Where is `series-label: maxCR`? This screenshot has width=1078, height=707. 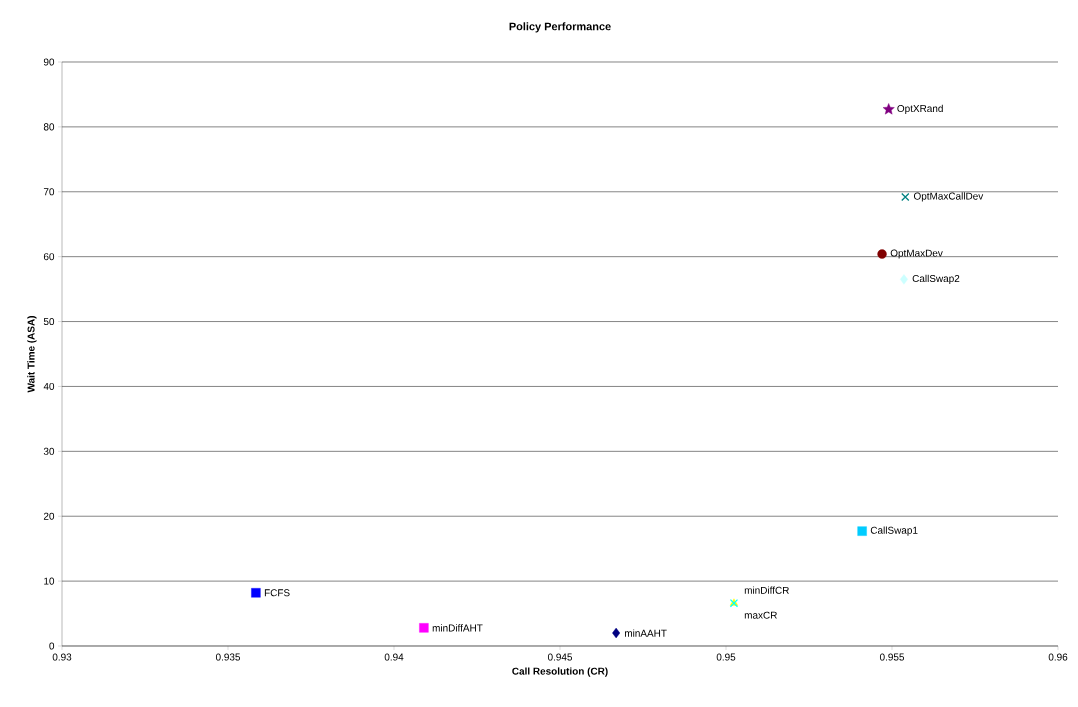 series-label: maxCR is located at coordinates (760, 615).